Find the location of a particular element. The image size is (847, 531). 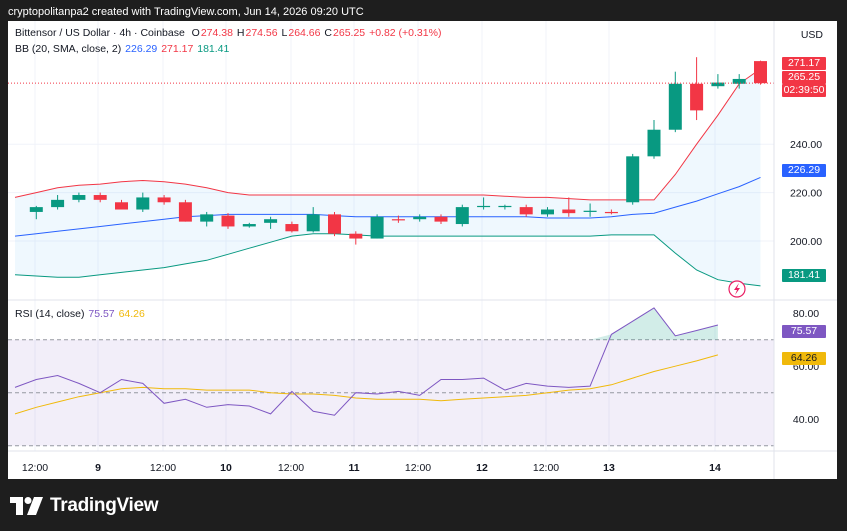

bb-upper-value: 271.17 is located at coordinates (177, 49).